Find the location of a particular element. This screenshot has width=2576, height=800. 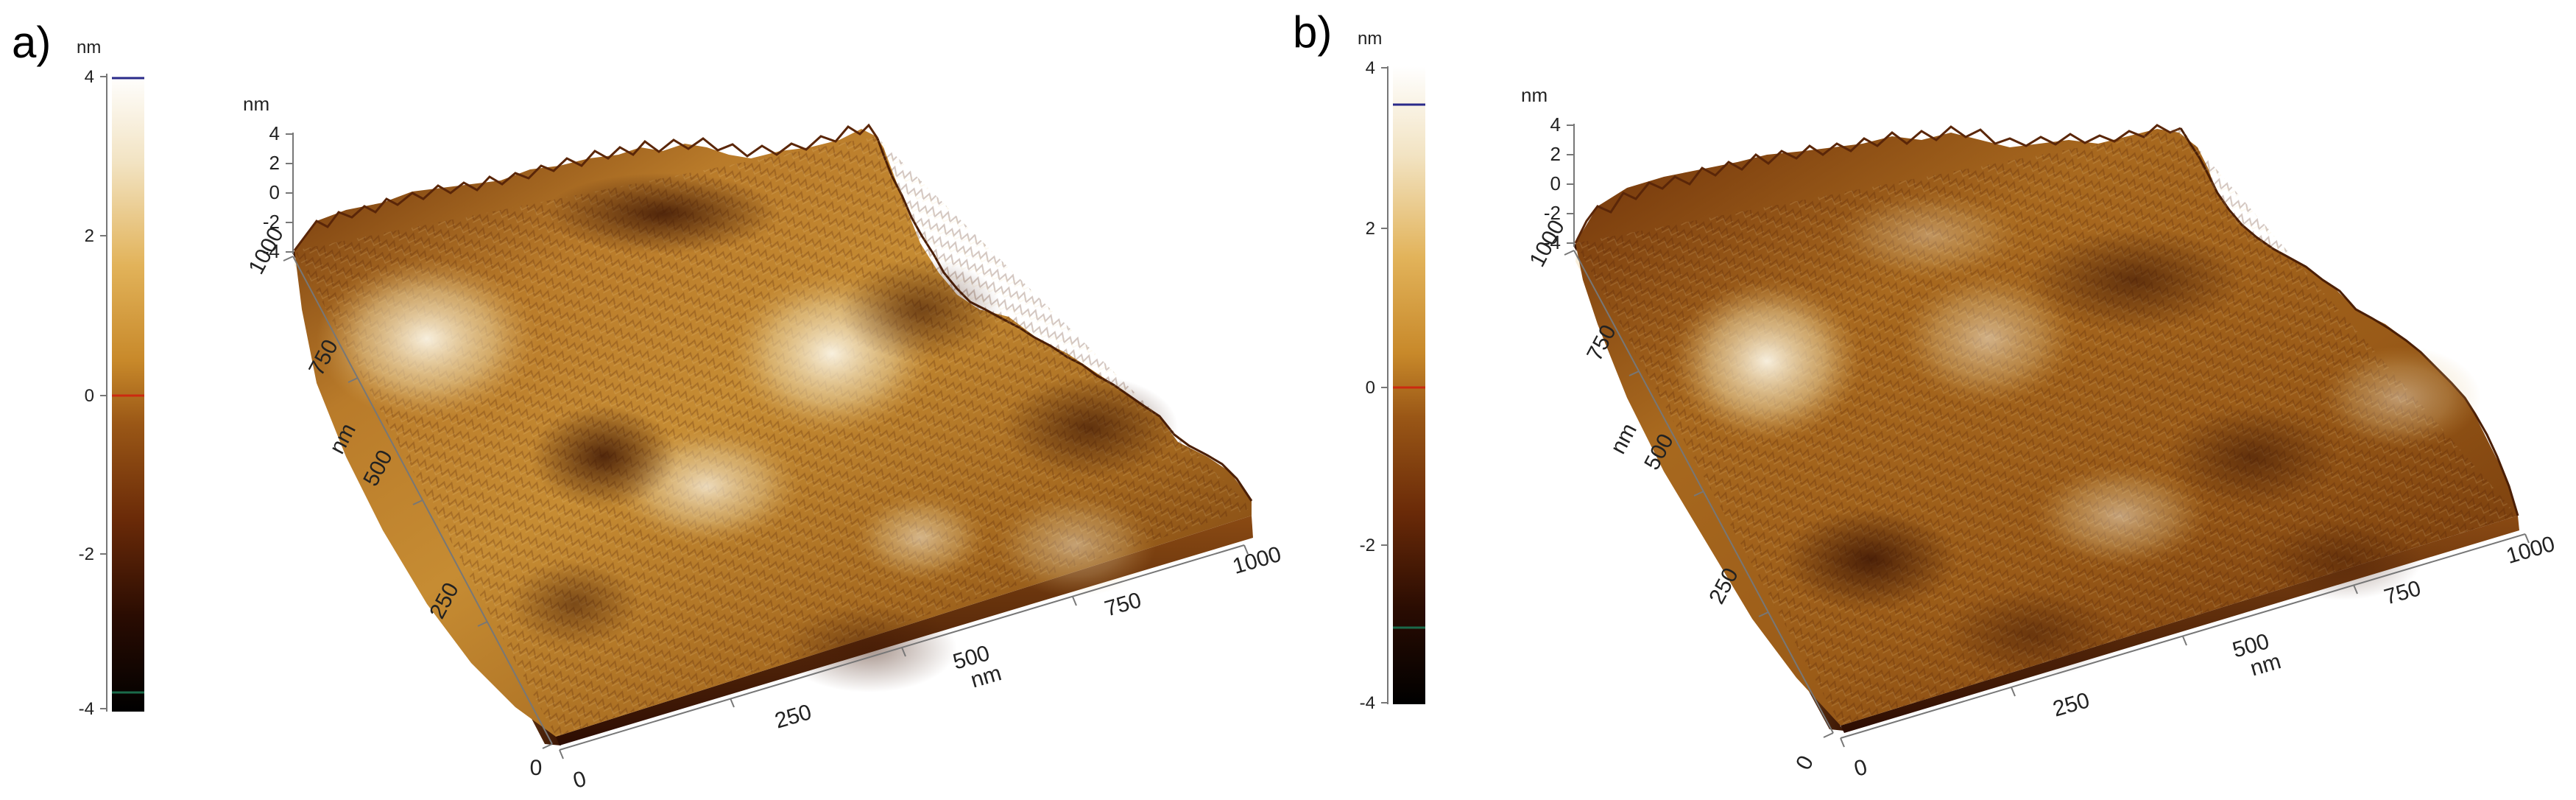

panel-a-colorbar-unit: nm is located at coordinates (89, 47).